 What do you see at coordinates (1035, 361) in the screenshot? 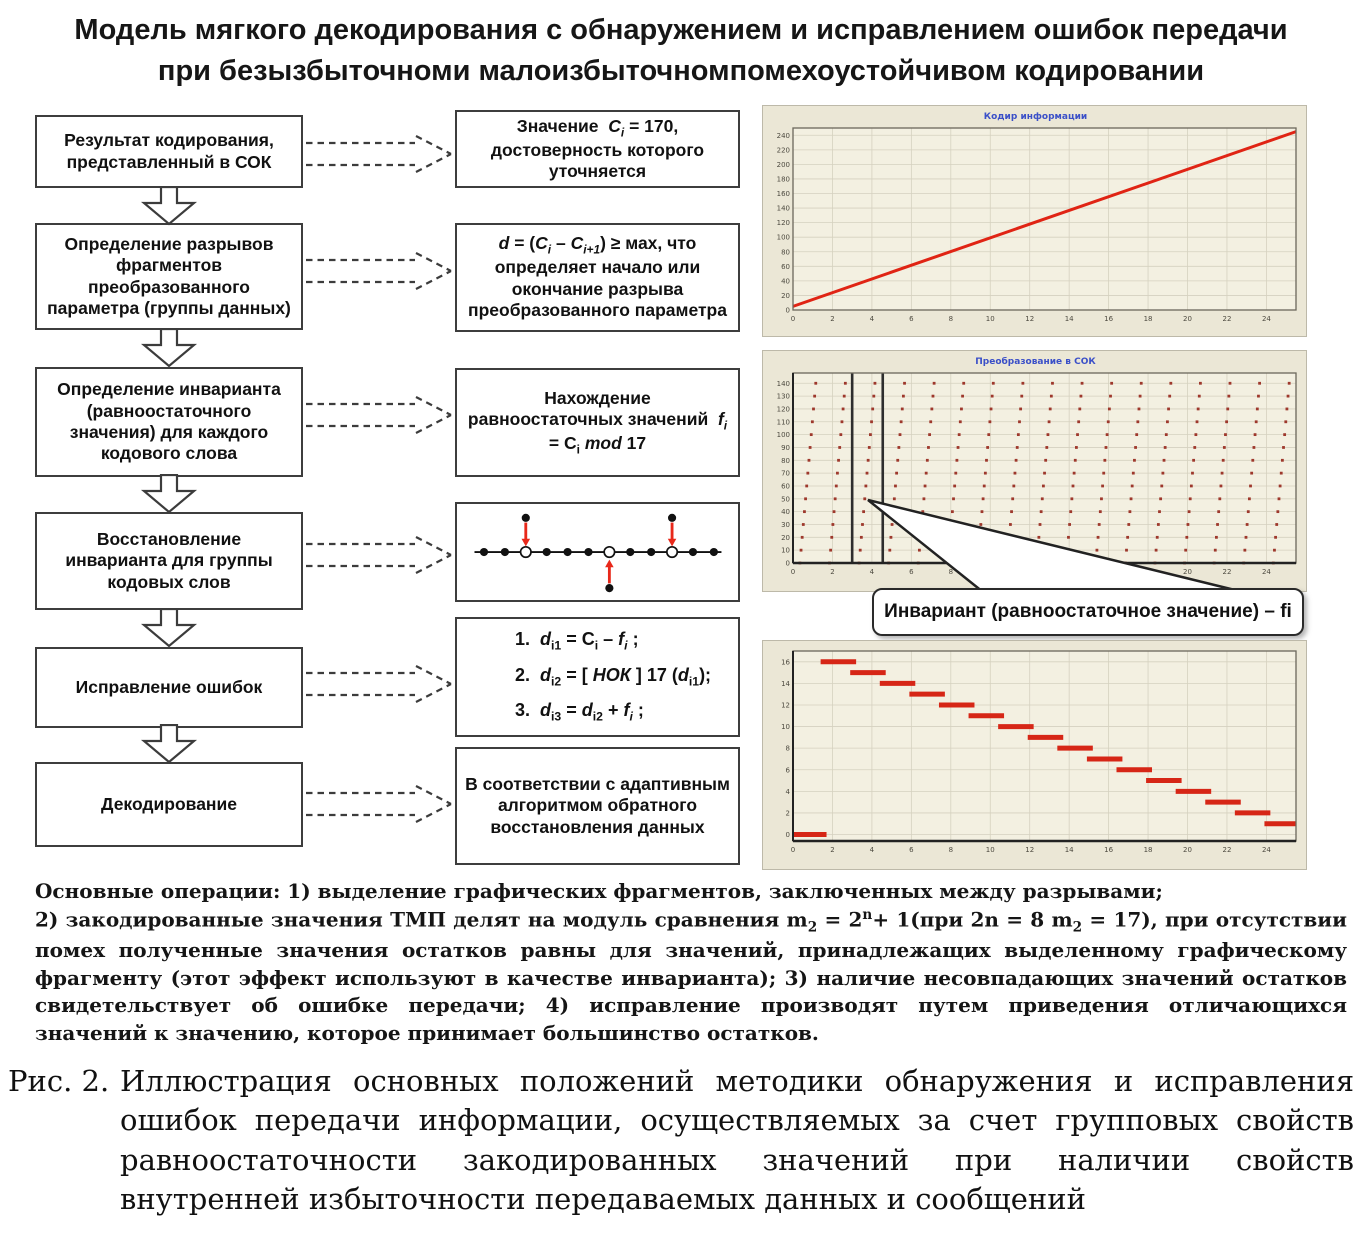
I see `svg-text: Преобразование в СОК` at bounding box center [1035, 361].